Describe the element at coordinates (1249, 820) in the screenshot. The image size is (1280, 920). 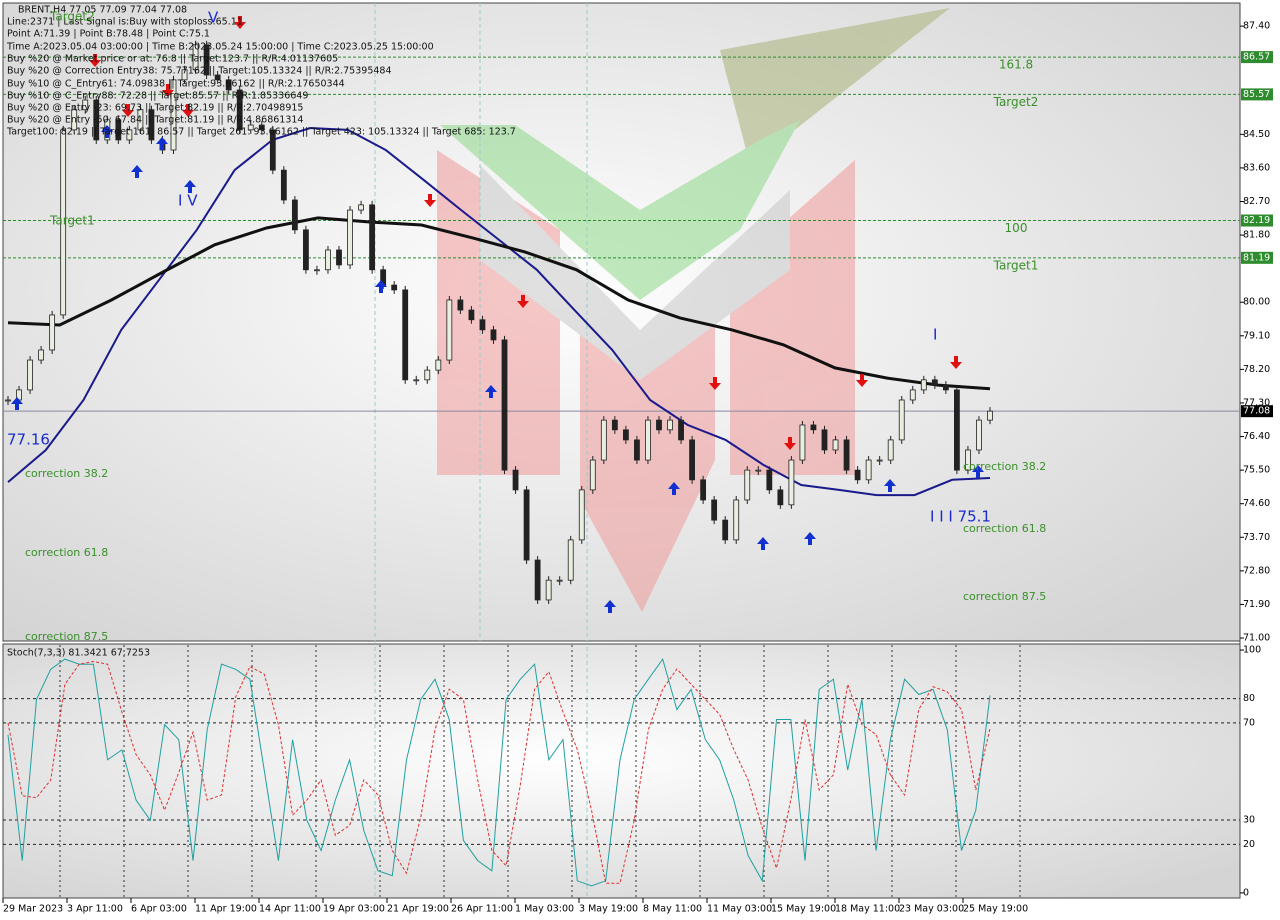
I see `y-tick-label: 30` at that location.